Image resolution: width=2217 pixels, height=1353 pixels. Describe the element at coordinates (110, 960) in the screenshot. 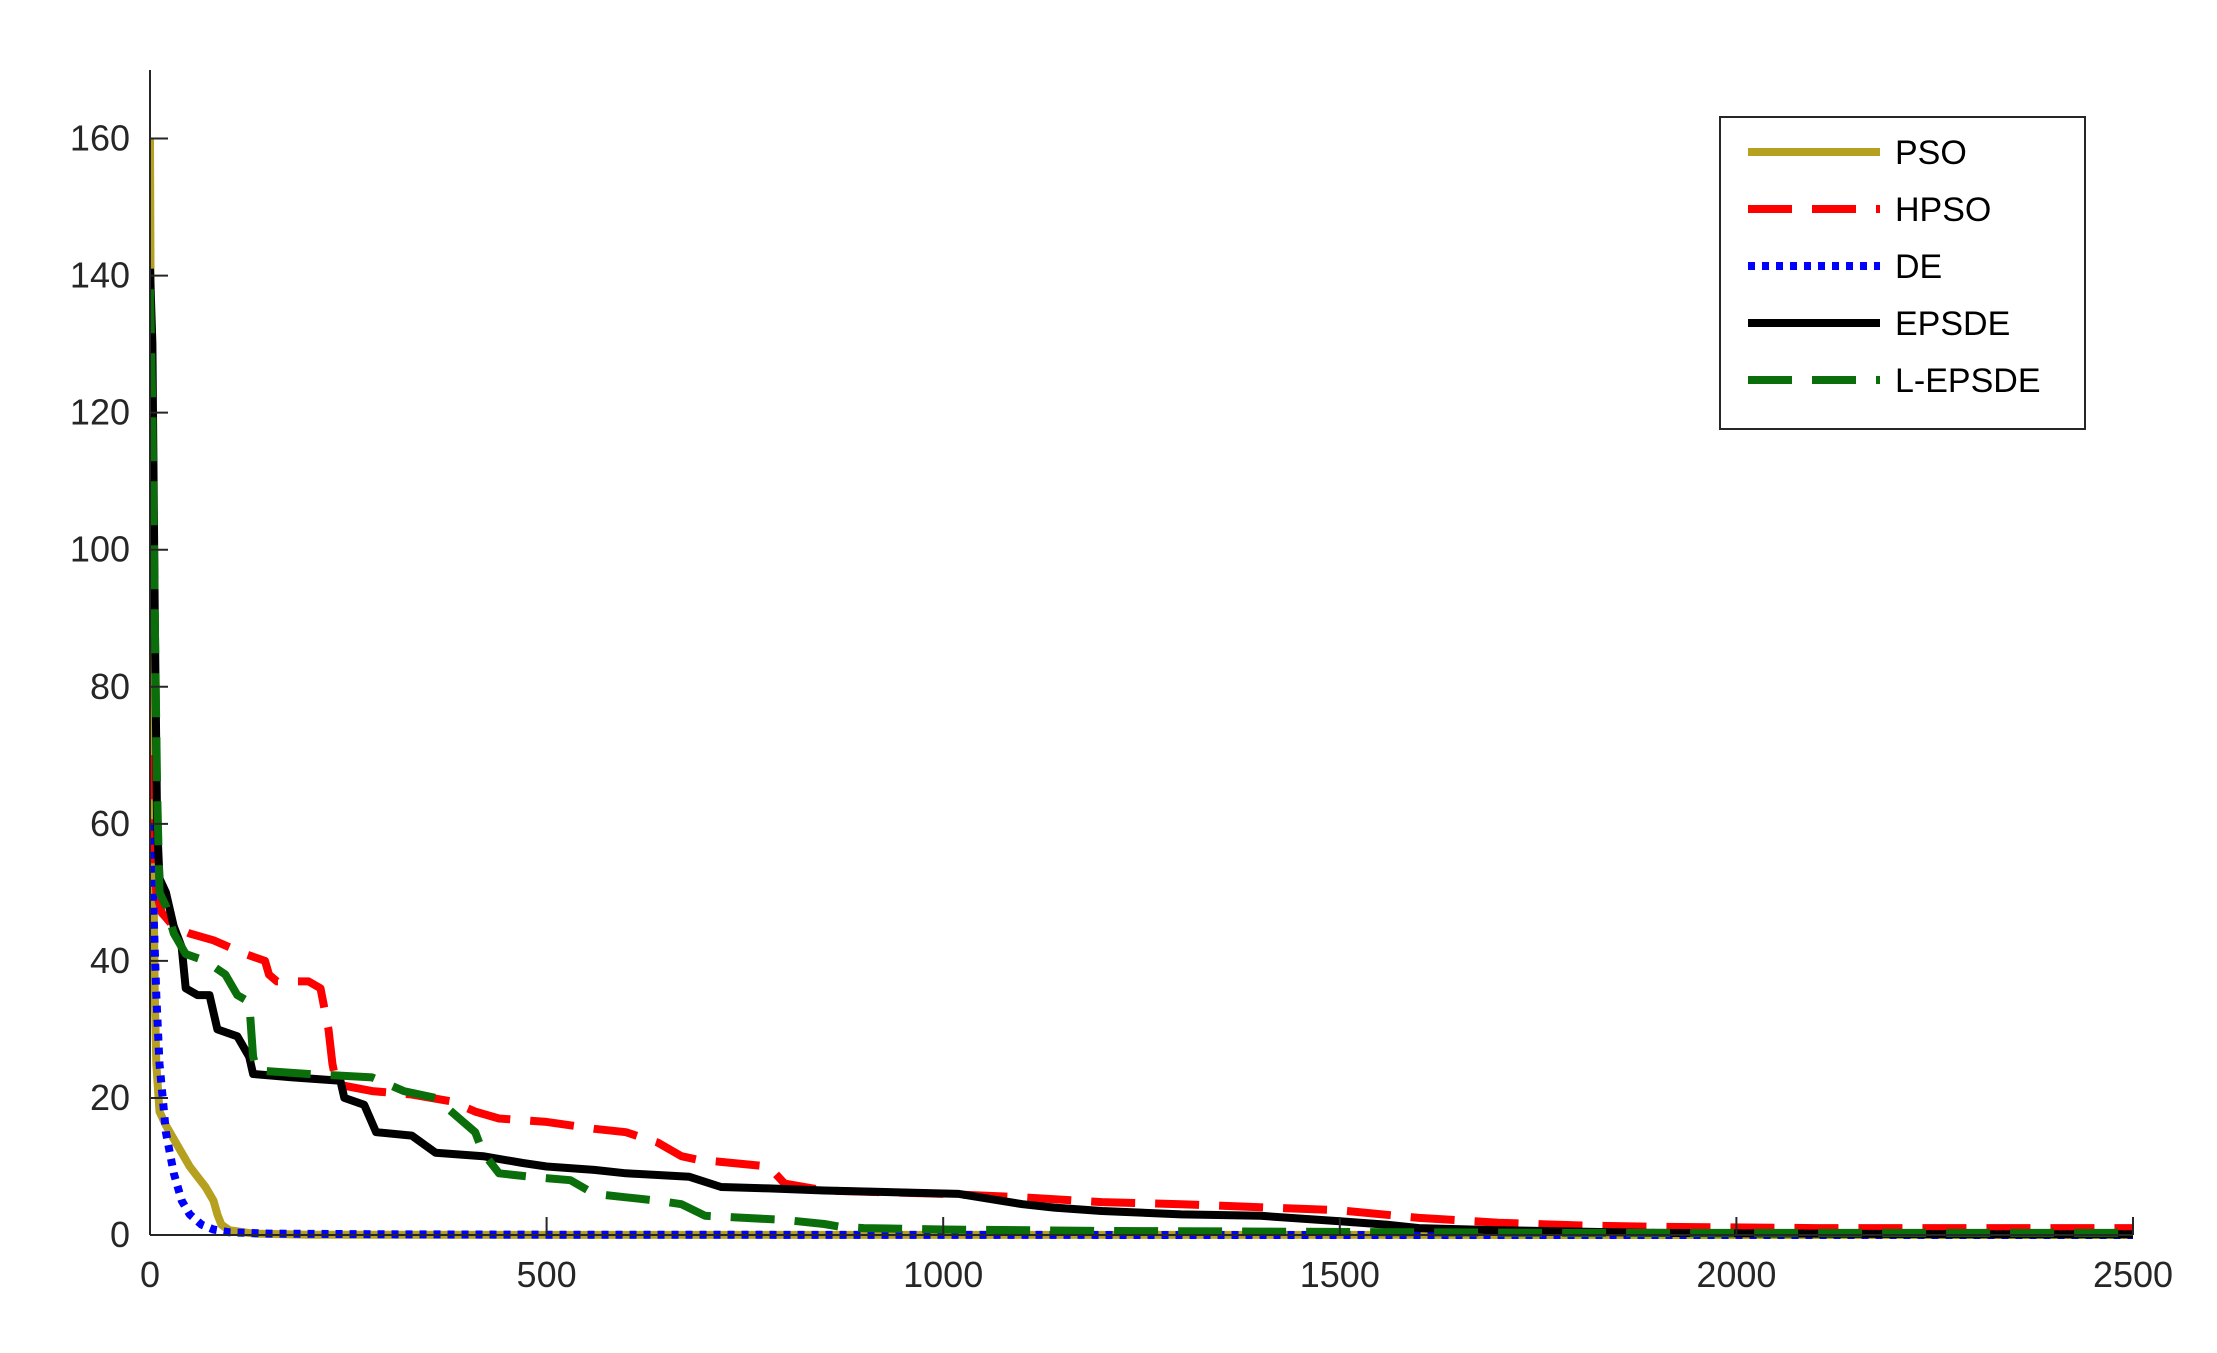

I see `y-tick-label: 40` at that location.